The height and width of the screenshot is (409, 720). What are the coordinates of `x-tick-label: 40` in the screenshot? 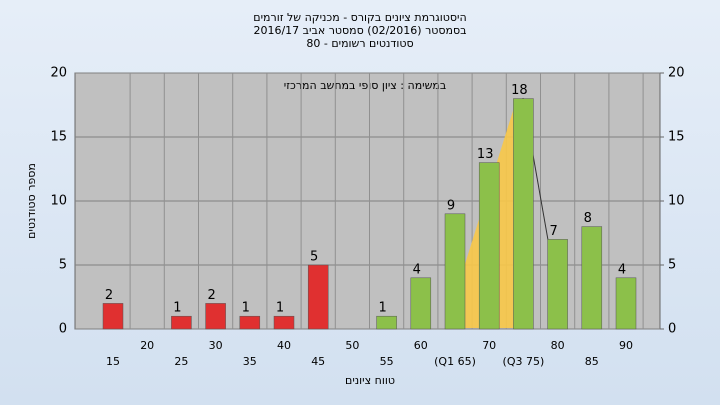 It's located at (284, 345).